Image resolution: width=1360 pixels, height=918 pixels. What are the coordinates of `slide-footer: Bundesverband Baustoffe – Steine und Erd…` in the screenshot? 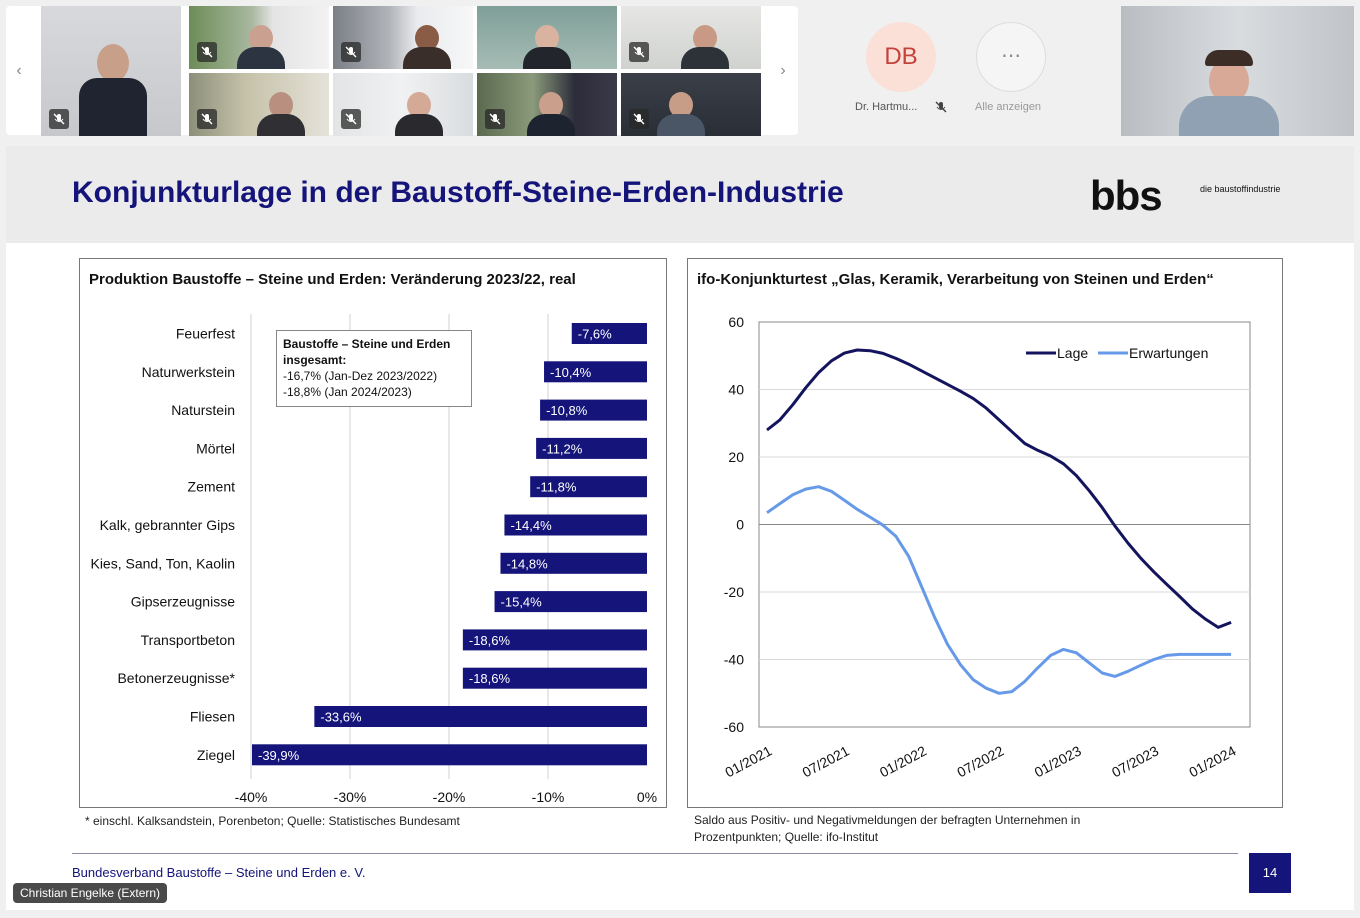 It's located at (219, 872).